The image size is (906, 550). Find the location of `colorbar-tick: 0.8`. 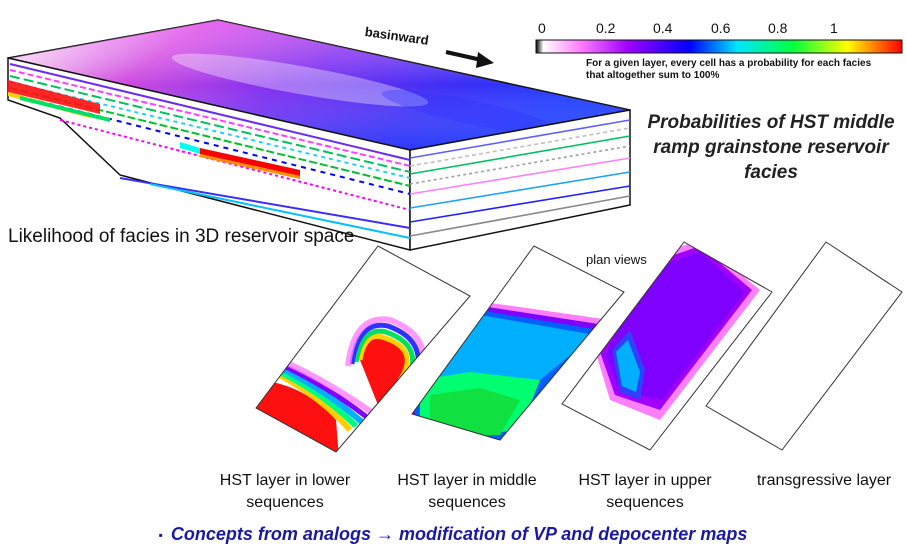

colorbar-tick: 0.8 is located at coordinates (778, 28).